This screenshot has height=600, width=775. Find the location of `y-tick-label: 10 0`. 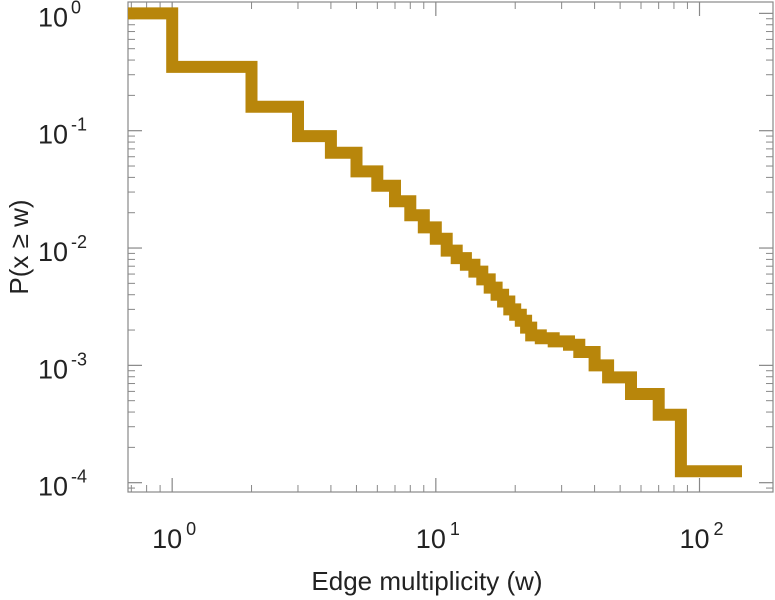

y-tick-label: 10 0 is located at coordinates (59, 16).